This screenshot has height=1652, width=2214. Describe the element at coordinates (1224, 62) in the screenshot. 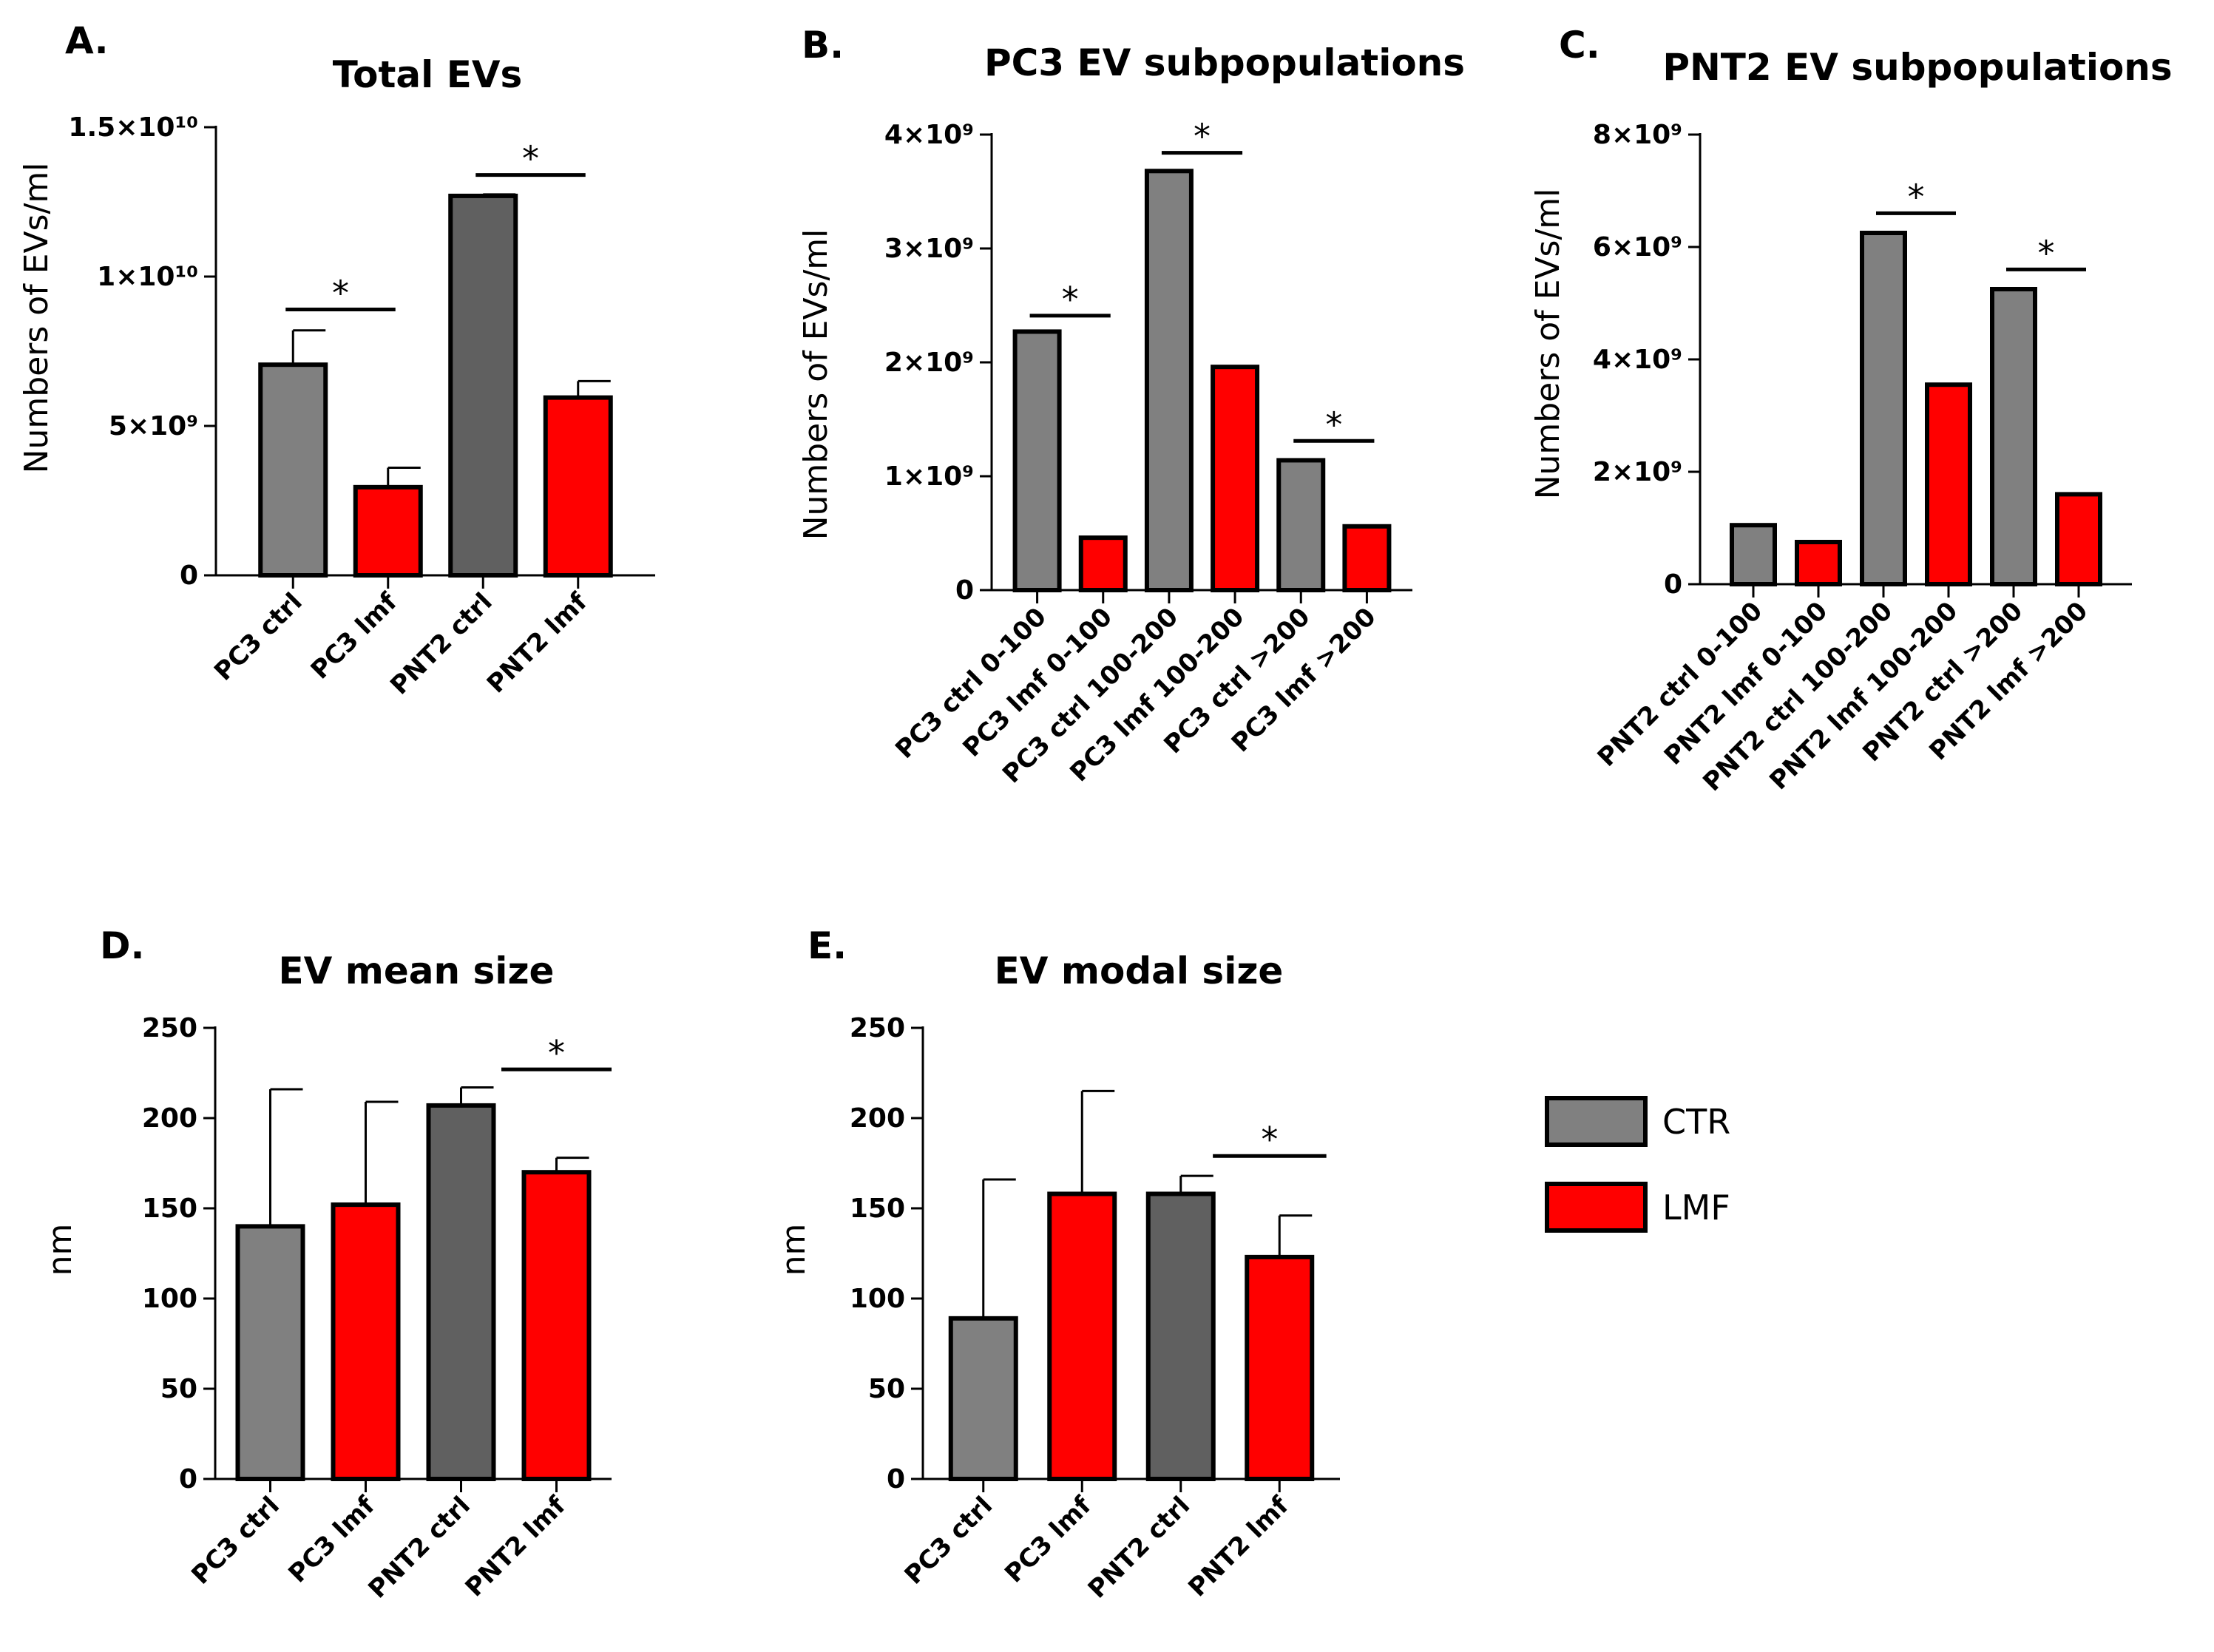

I see `chart-title: PC3 EV subpopulations` at that location.